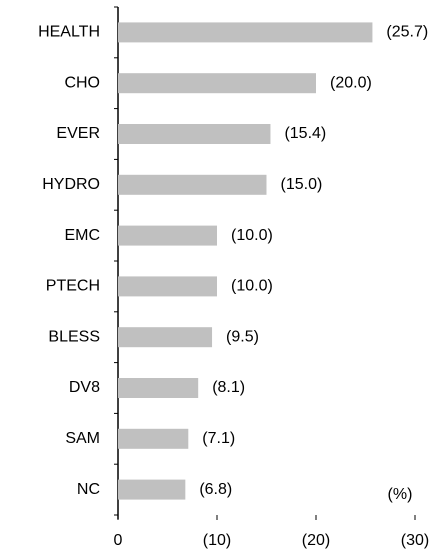 The height and width of the screenshot is (549, 444). What do you see at coordinates (71, 184) in the screenshot?
I see `y-tick-label: HYDRO` at bounding box center [71, 184].